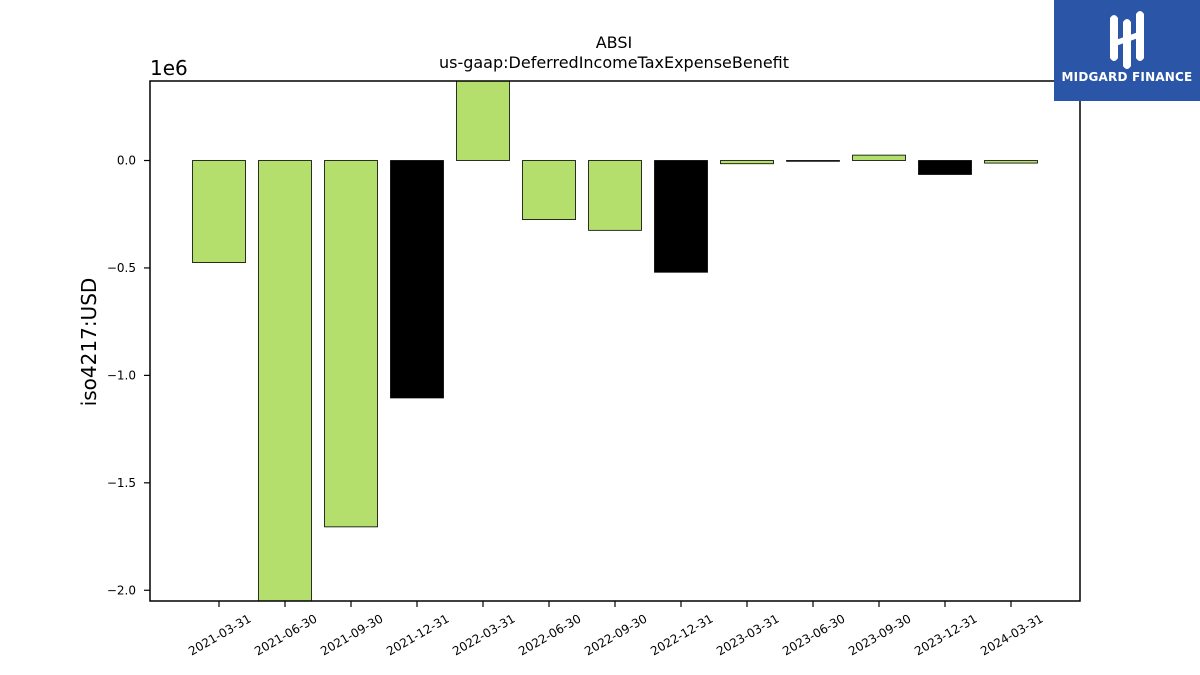  What do you see at coordinates (1127, 40) in the screenshot?
I see `logo-mark-icon` at bounding box center [1127, 40].